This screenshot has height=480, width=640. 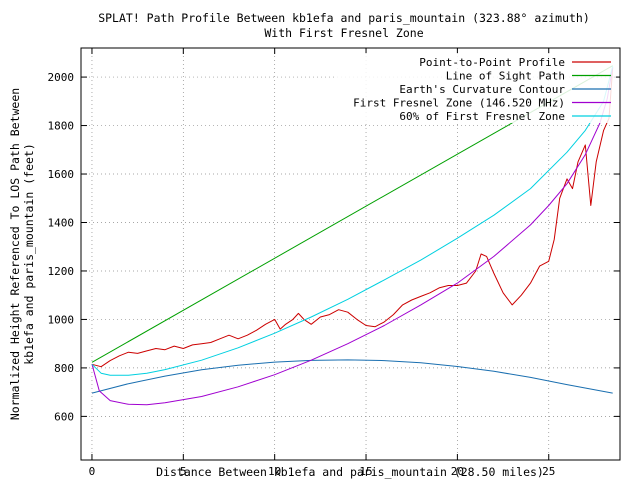 I want to click on x-tick-label: 0, so click(x=92, y=471).